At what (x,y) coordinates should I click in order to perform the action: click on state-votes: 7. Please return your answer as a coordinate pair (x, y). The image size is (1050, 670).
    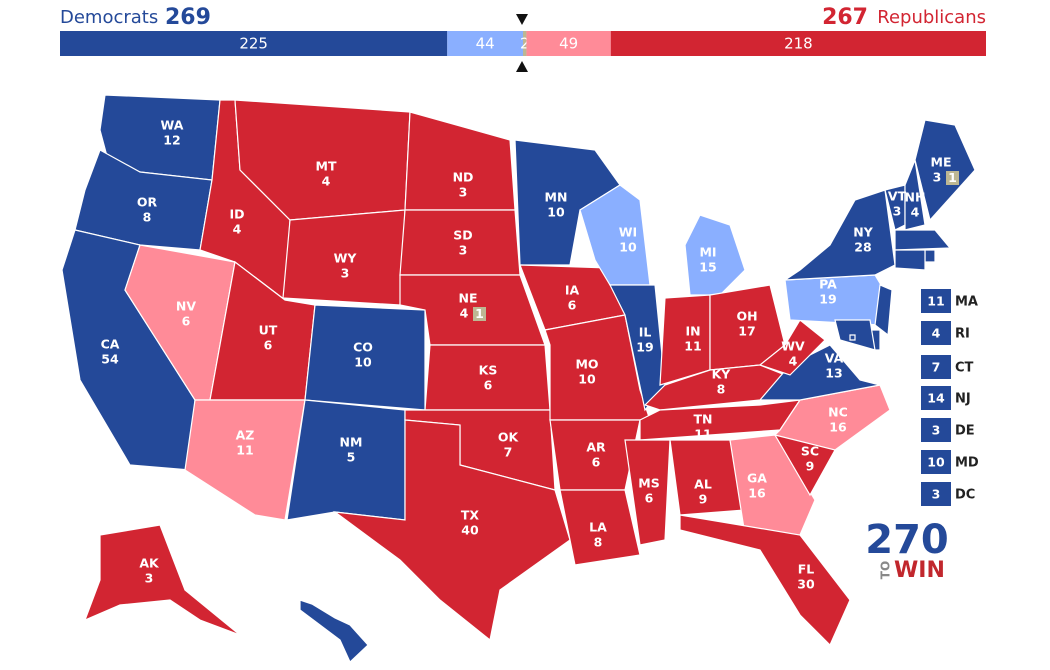
    Looking at the image, I should click on (508, 452).